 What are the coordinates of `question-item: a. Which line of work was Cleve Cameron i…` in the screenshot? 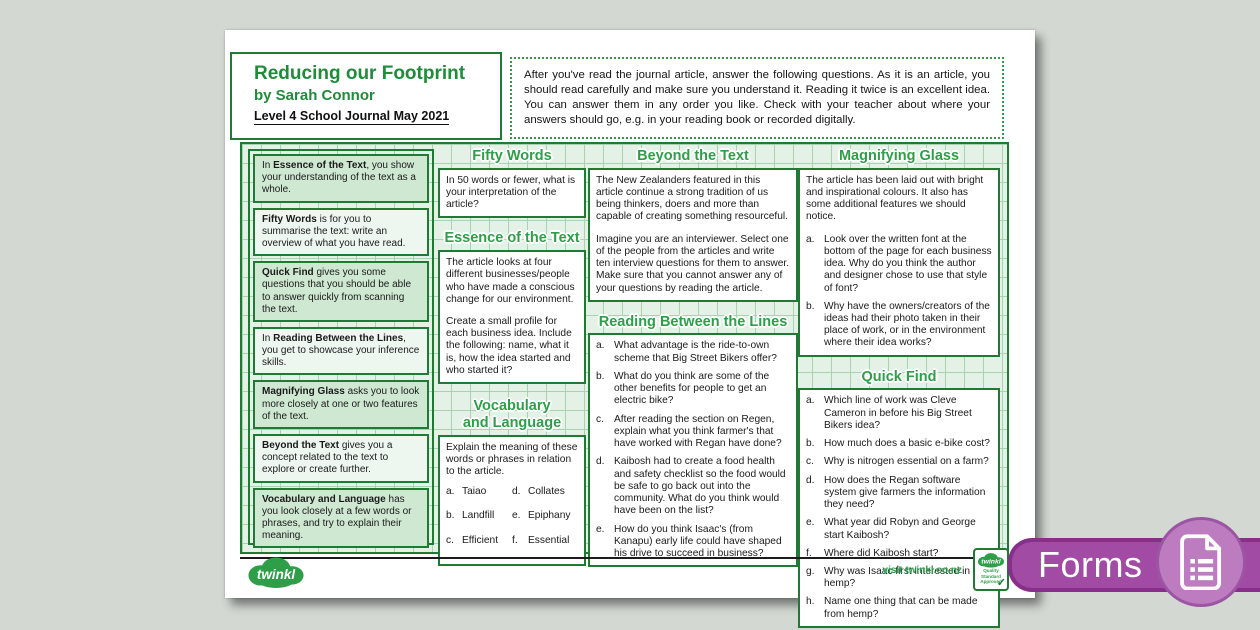 It's located at (899, 413).